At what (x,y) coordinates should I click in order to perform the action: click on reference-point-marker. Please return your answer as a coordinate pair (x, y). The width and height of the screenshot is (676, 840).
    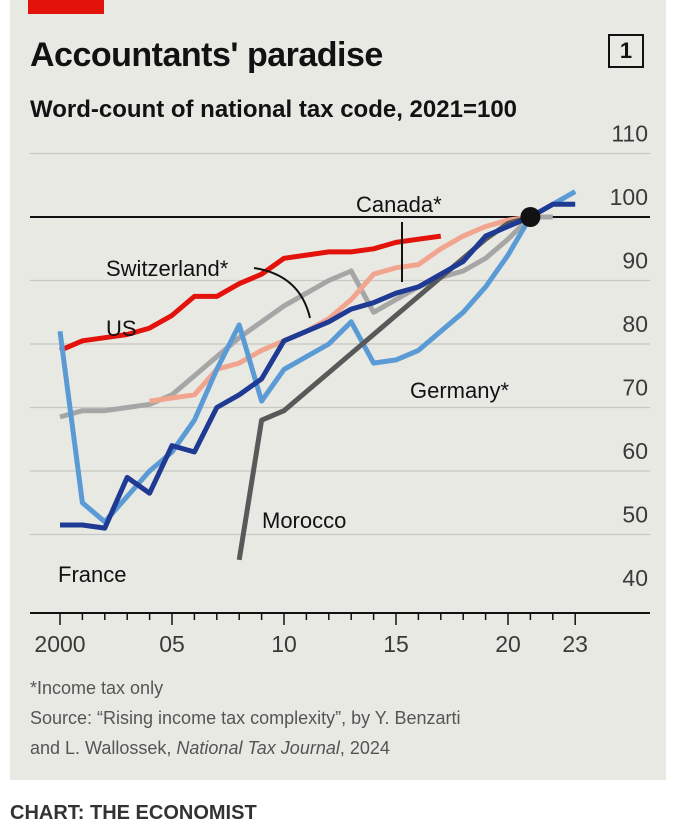
    Looking at the image, I should click on (530, 217).